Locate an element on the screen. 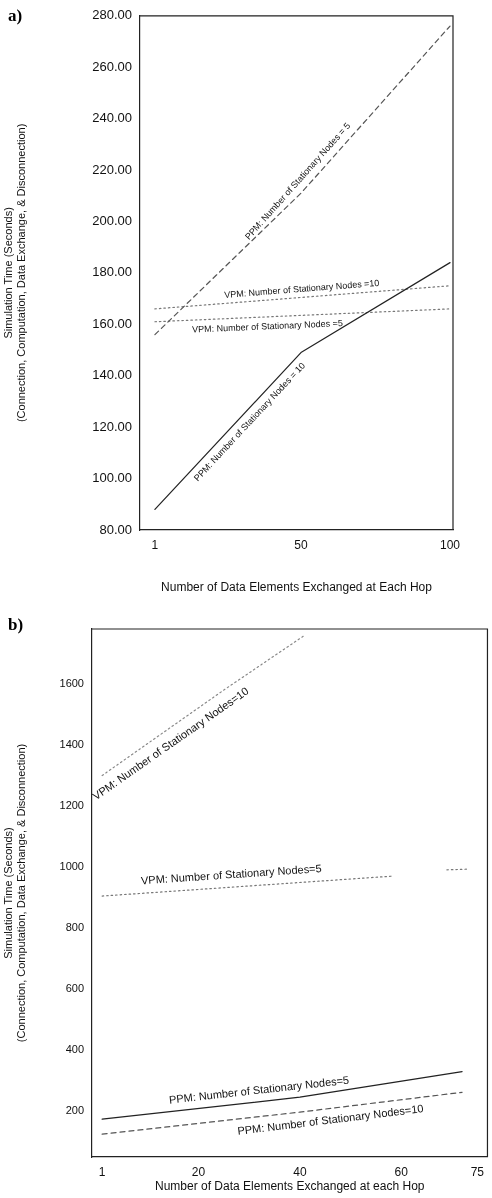 This screenshot has width=492, height=1198. y-tick-label: 1000 is located at coordinates (71, 866).